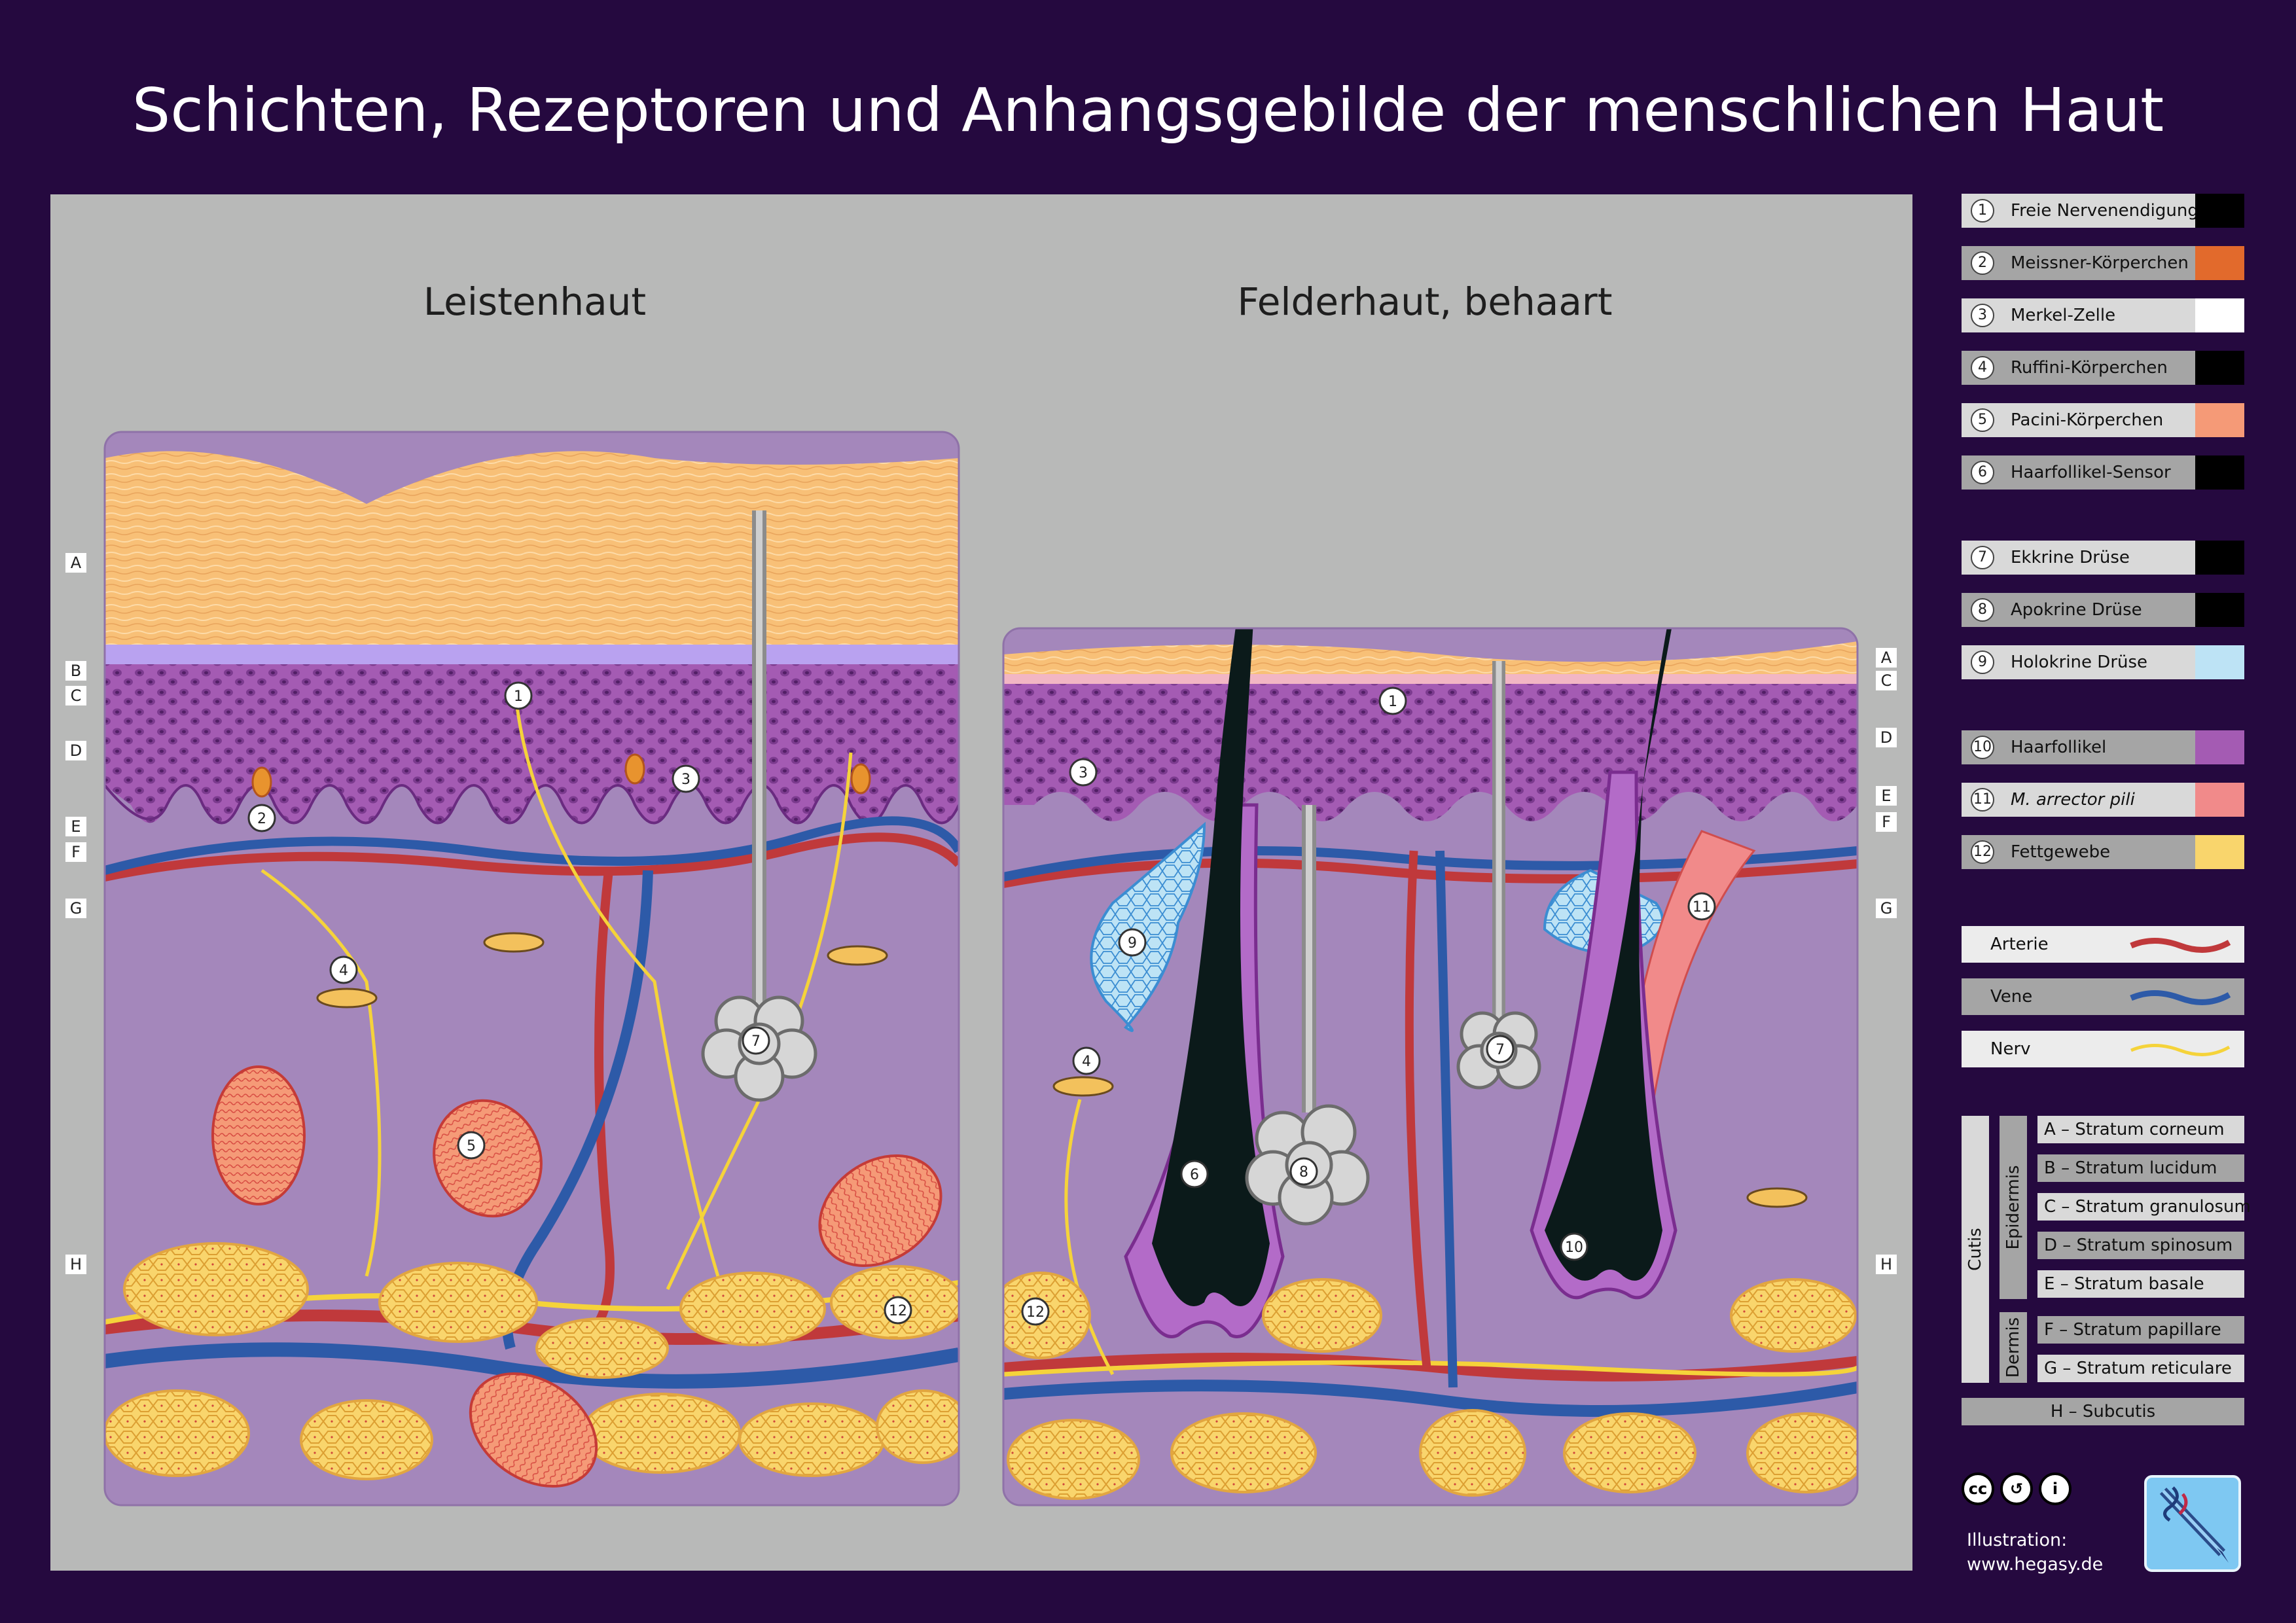 This screenshot has width=2296, height=1623. What do you see at coordinates (2103, 1049) in the screenshot?
I see `legend-line-2: Nerv` at bounding box center [2103, 1049].